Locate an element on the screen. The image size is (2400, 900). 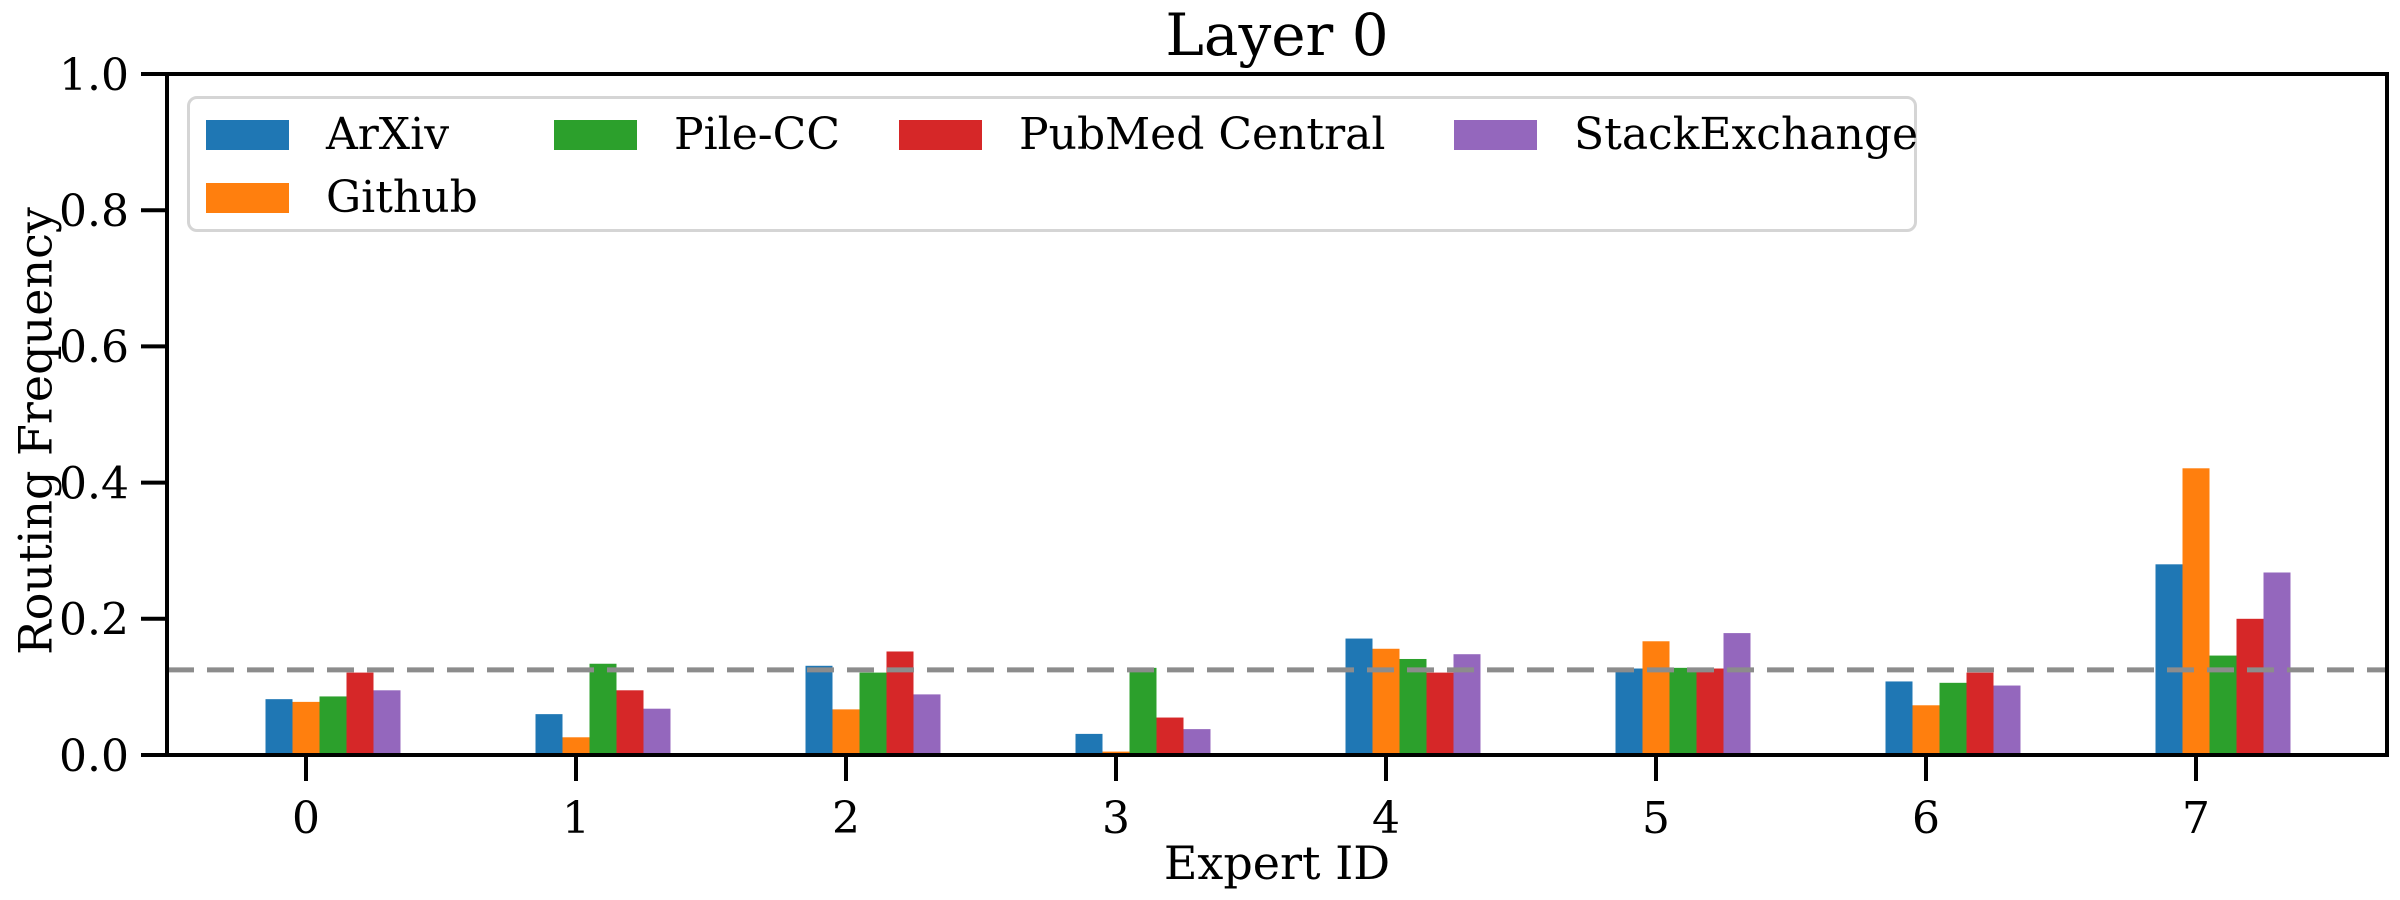
x-tick-label: 4 is located at coordinates (1386, 818).